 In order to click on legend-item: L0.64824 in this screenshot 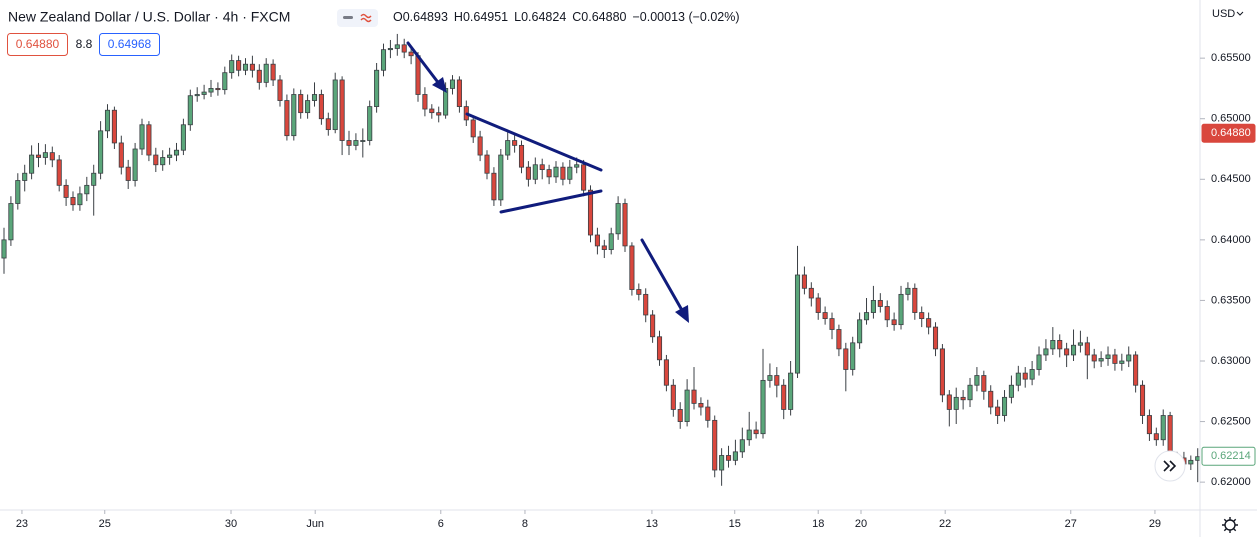, I will do `click(540, 17)`.